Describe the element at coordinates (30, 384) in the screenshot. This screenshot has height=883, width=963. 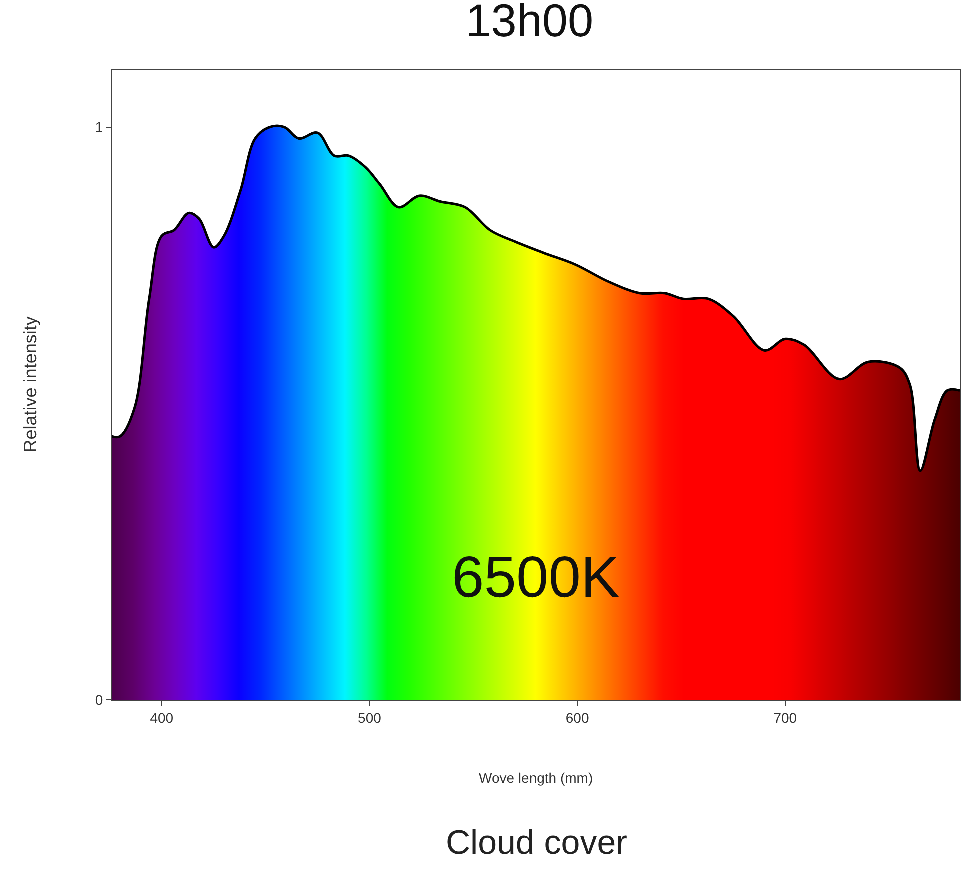
I see `y-axis-title: Relative intensity` at that location.